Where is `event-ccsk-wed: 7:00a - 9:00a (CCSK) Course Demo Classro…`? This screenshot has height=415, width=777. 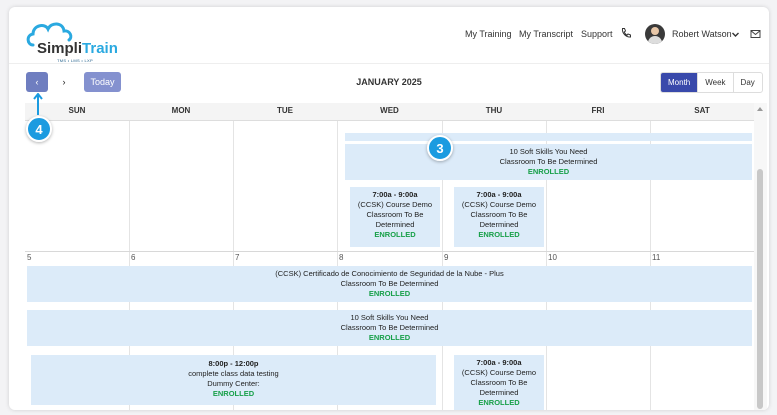
event-ccsk-wed: 7:00a - 9:00a (CCSK) Course Demo Classro… is located at coordinates (395, 217).